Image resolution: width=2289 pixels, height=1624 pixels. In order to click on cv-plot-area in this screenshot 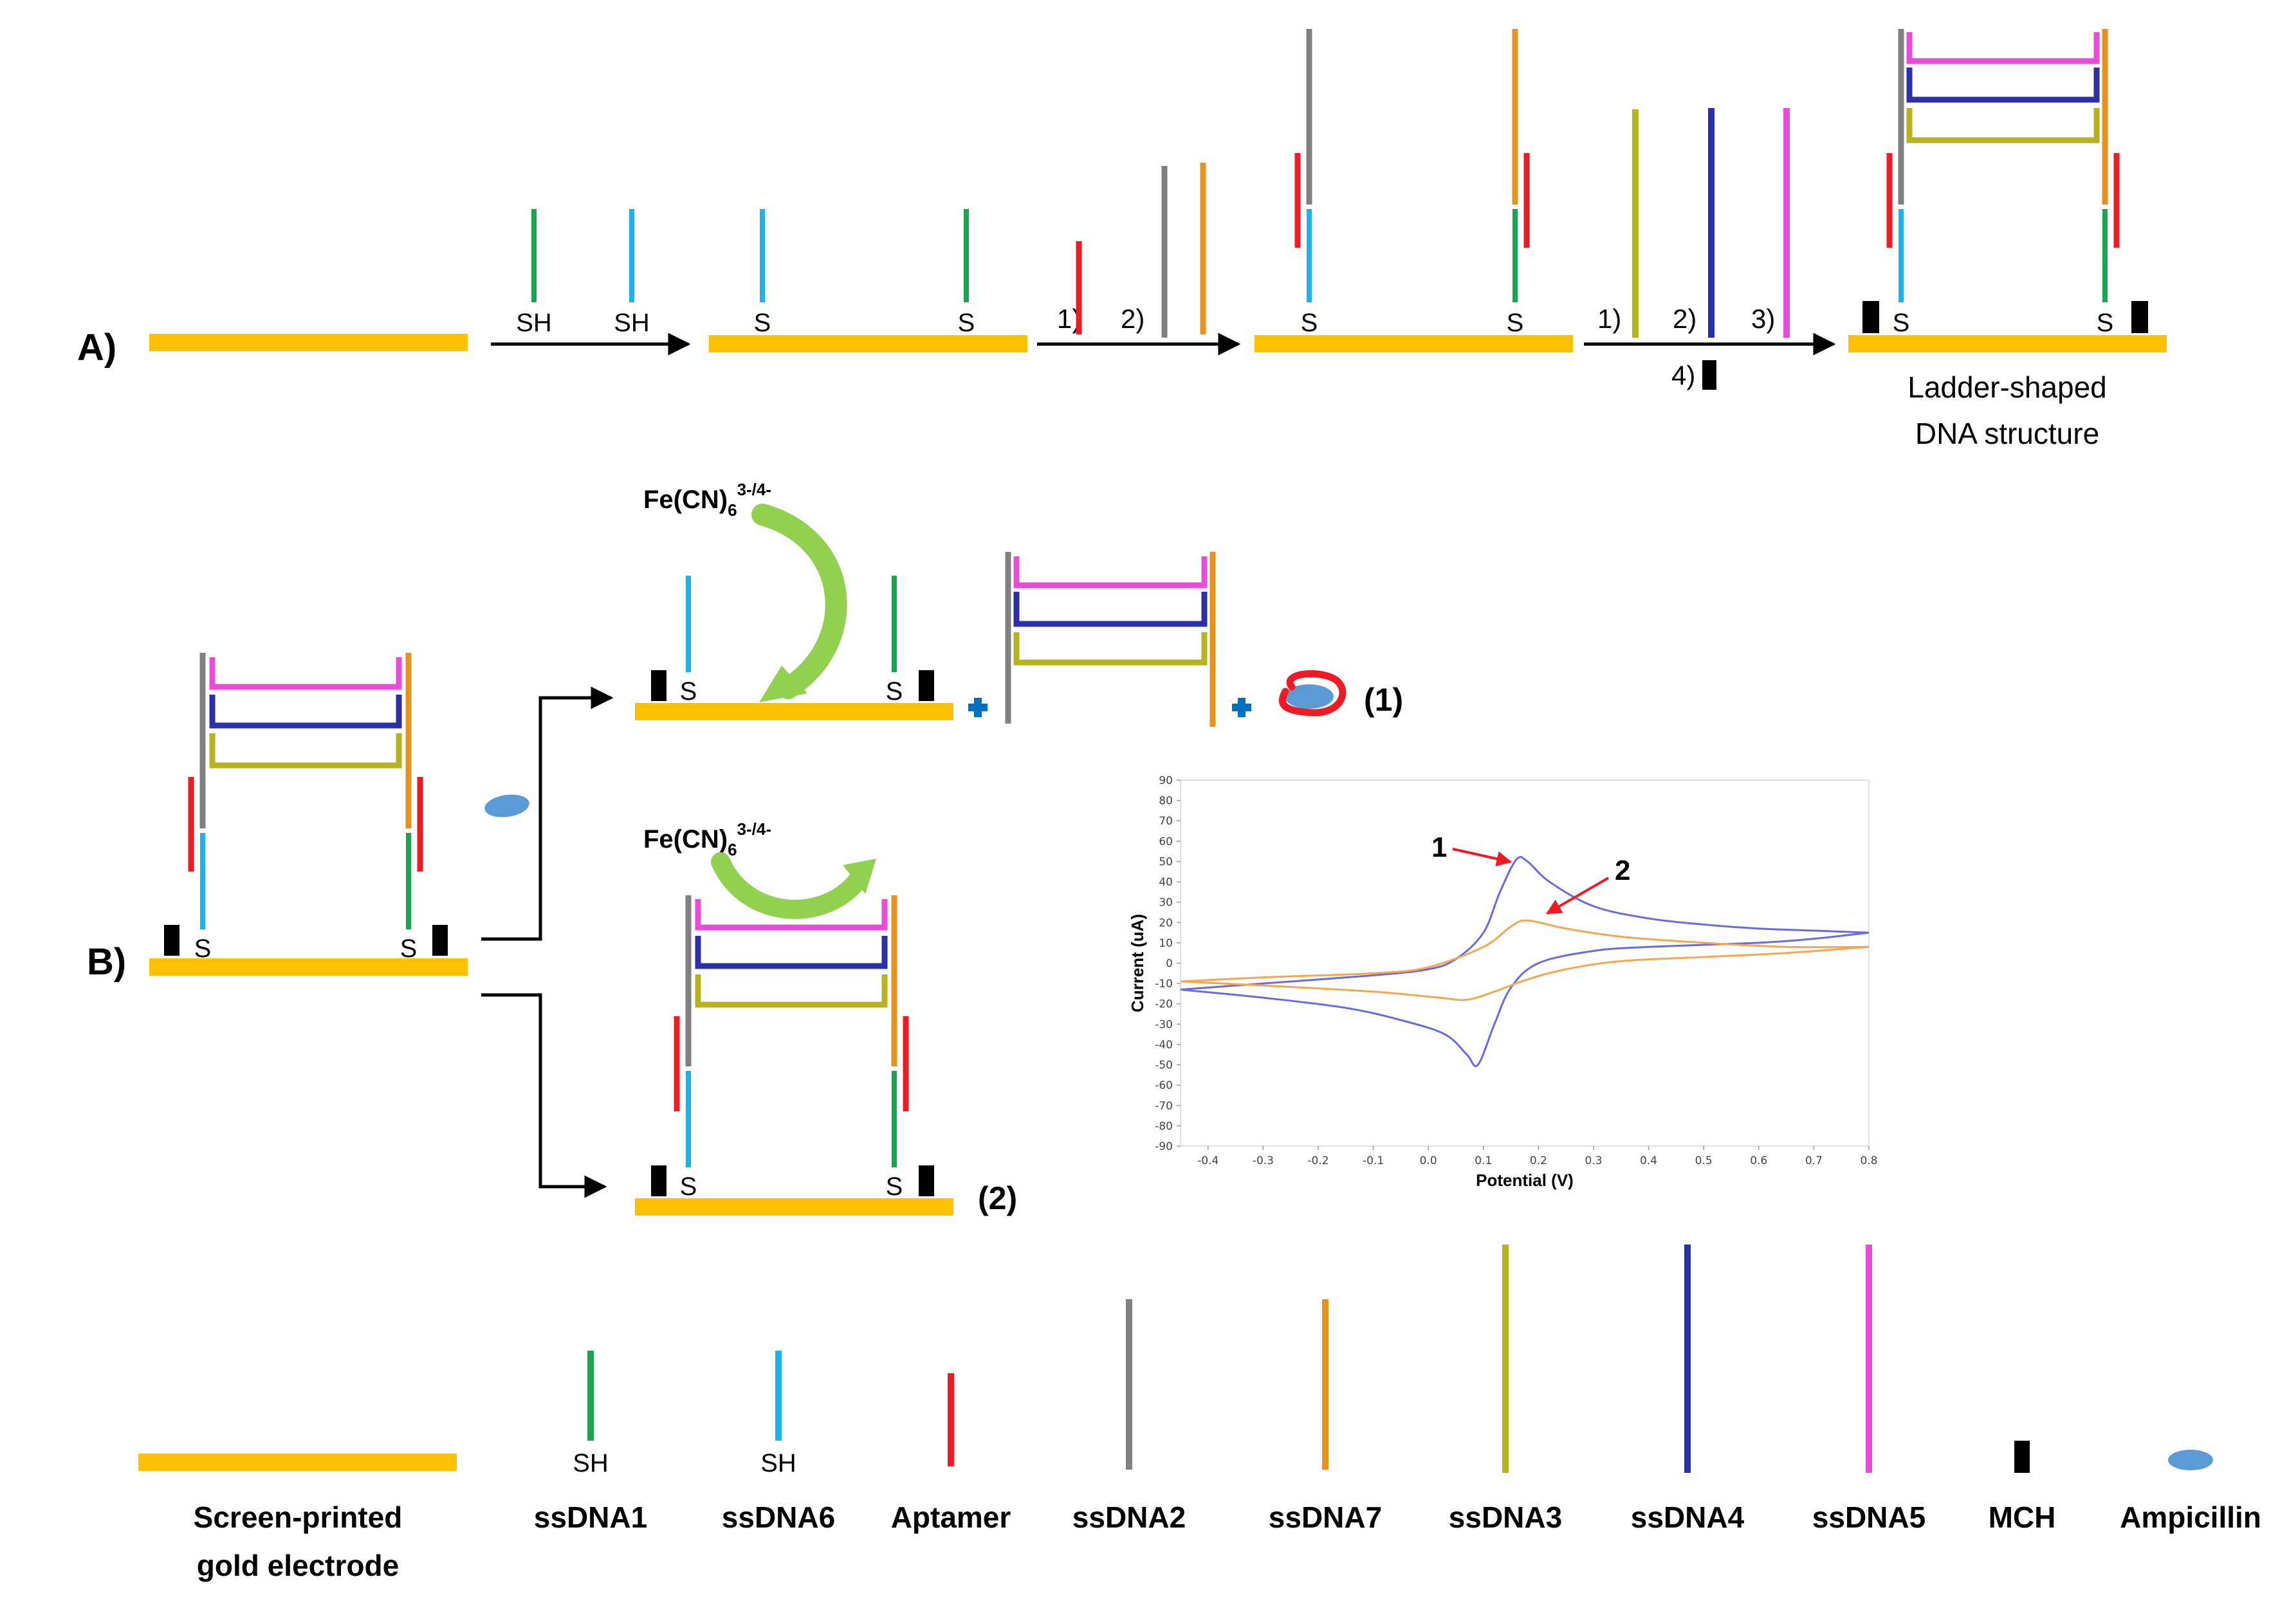, I will do `click(1525, 964)`.